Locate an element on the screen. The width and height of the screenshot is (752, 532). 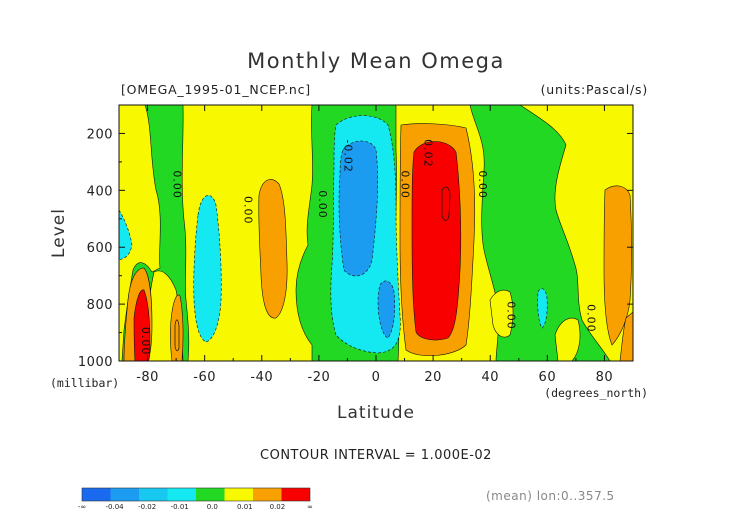
file-label: [OMEGA_1995-01_NCEP.nc] is located at coordinates (216, 89).